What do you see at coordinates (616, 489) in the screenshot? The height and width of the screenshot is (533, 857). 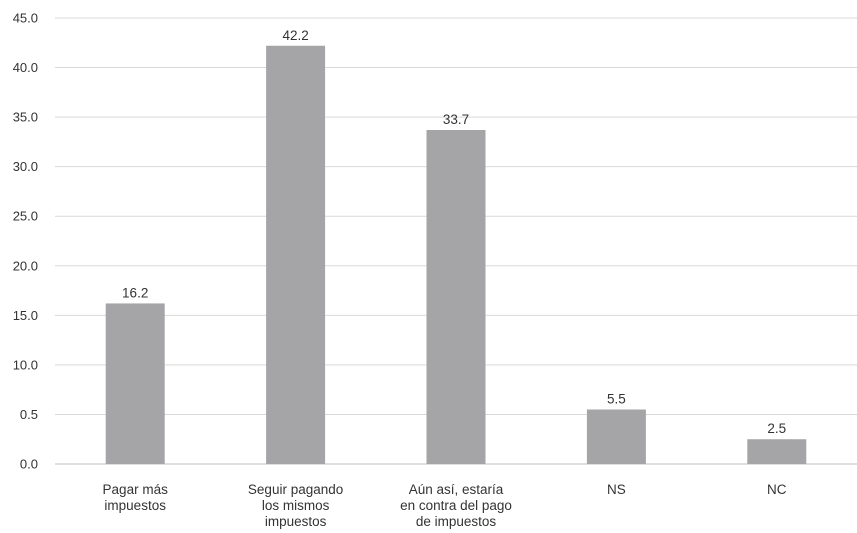 I see `category-label: NS` at bounding box center [616, 489].